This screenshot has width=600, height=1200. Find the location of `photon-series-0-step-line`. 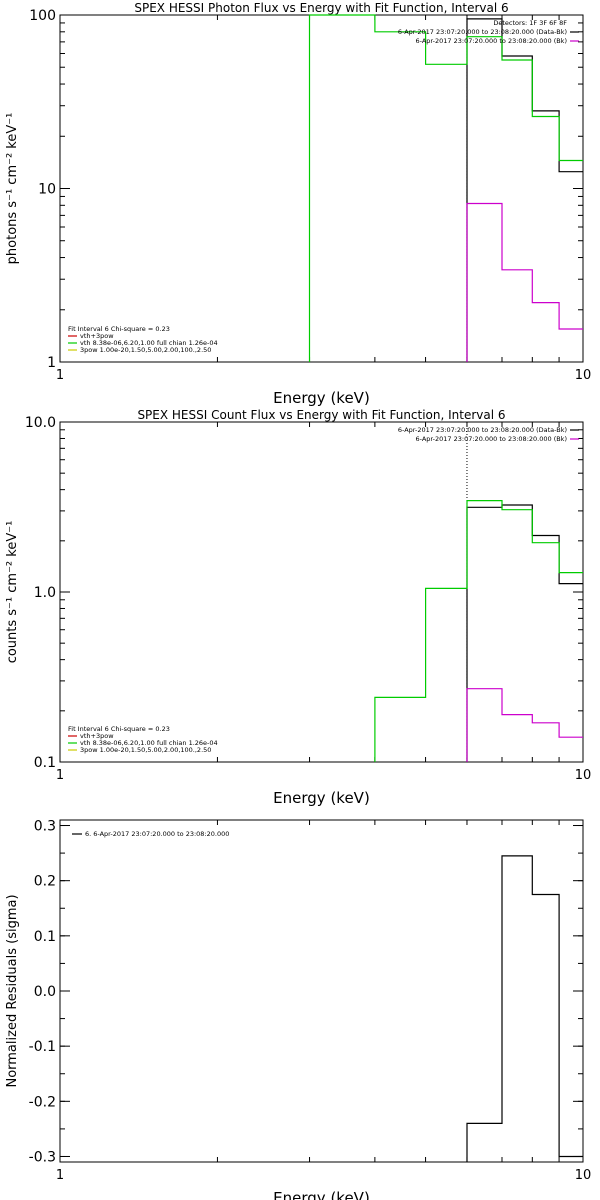

photon-series-0-step-line is located at coordinates (524, 190).